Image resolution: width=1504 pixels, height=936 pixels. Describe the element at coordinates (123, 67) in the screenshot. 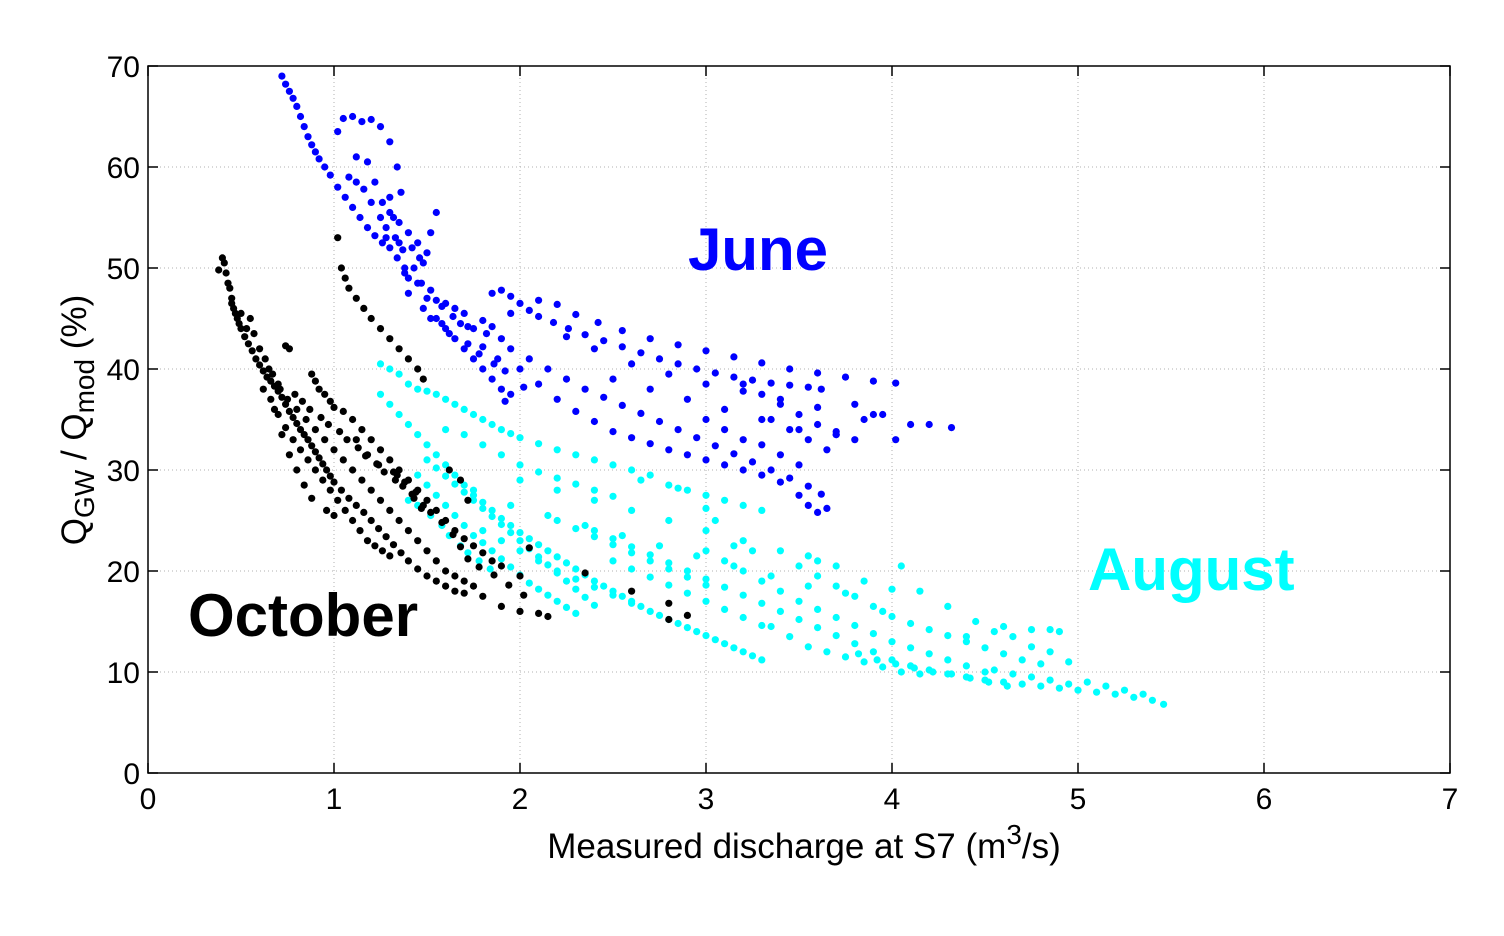

I see `y-tick-label: 70` at that location.